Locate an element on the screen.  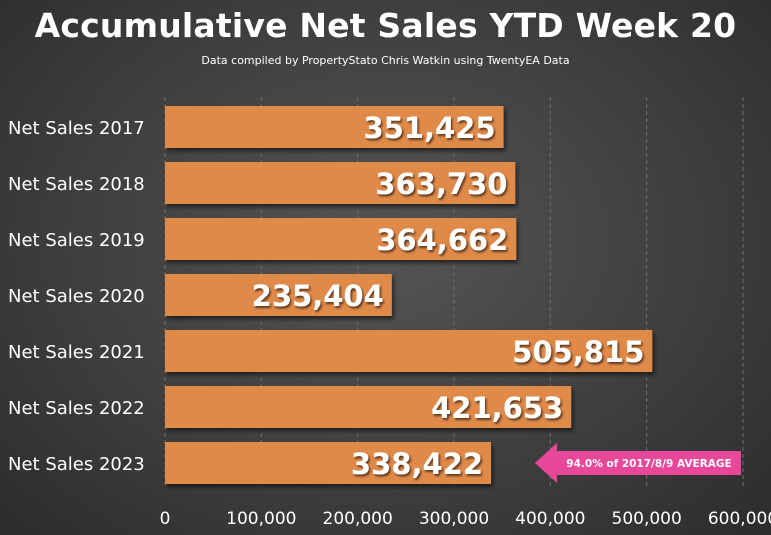
bar-value-label: 421,653 is located at coordinates (497, 408).